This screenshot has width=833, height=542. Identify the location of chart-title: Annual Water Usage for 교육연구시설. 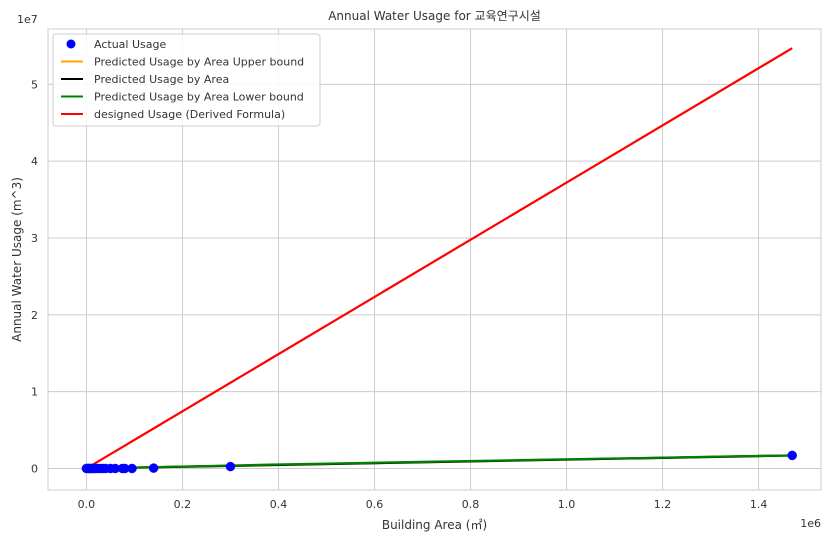
(434, 16).